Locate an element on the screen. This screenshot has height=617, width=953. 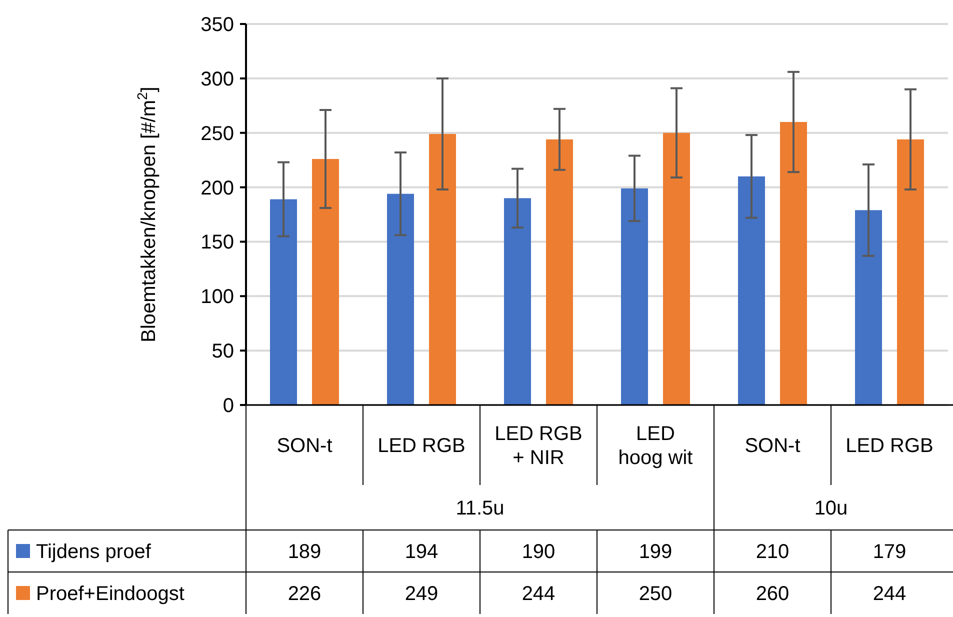
data-label: 189 is located at coordinates (305, 552).